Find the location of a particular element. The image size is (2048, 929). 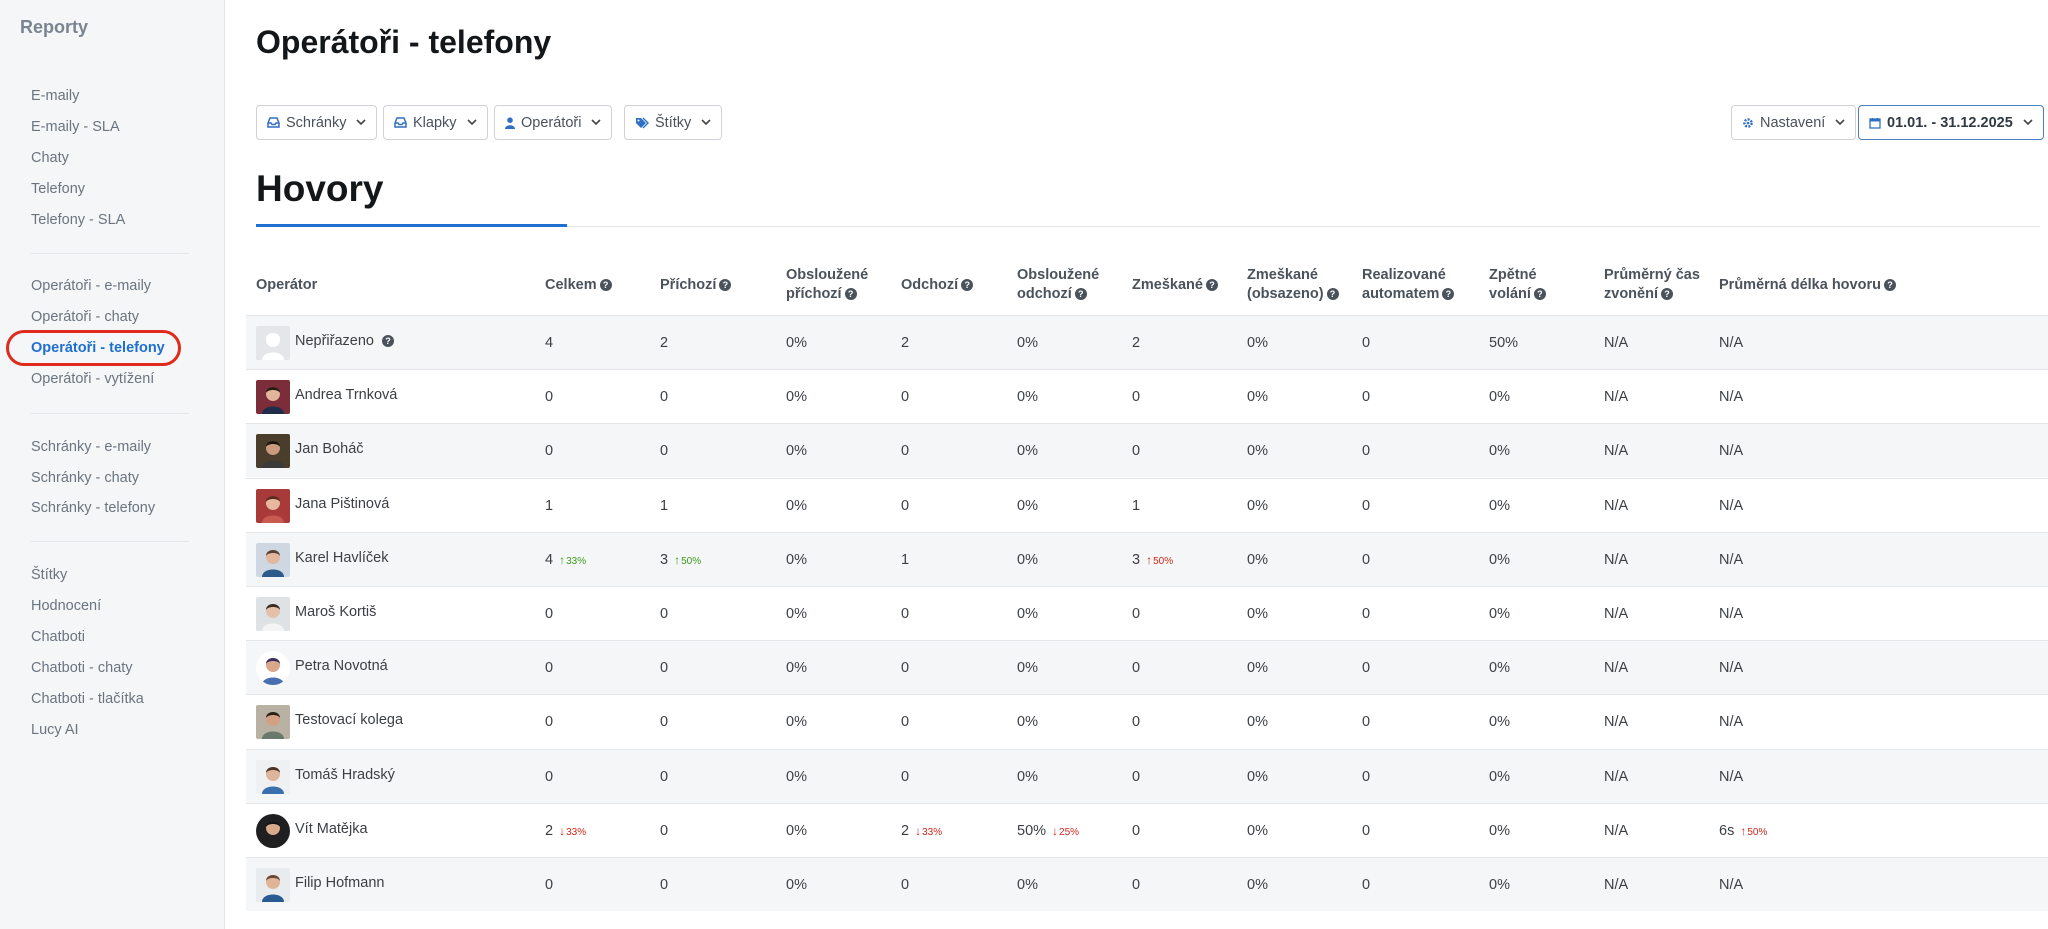

operator-name: Petra Novotná is located at coordinates (341, 666).